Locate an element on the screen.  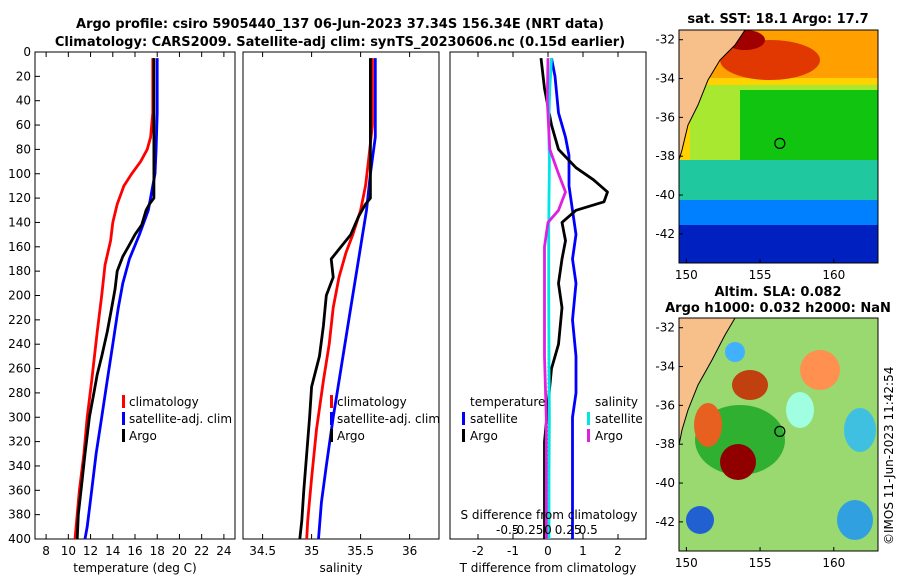
y-tick-label: 80 is located at coordinates (23, 149).